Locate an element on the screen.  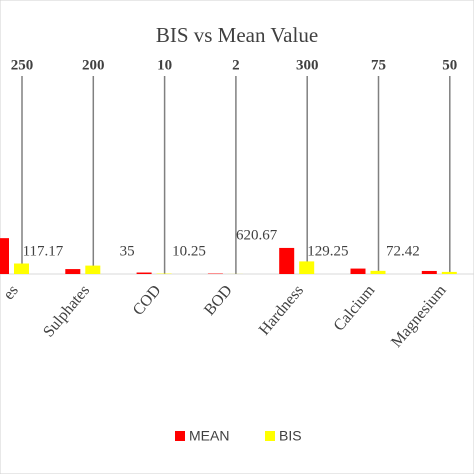
data-label: 50 is located at coordinates (449, 65).